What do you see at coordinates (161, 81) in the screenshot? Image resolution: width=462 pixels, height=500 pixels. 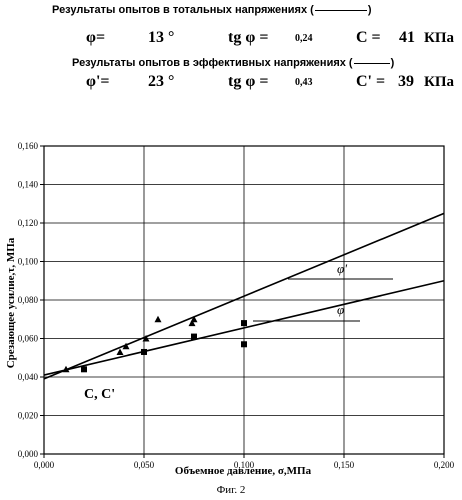 I see `effective-phi-value: 23 °` at bounding box center [161, 81].